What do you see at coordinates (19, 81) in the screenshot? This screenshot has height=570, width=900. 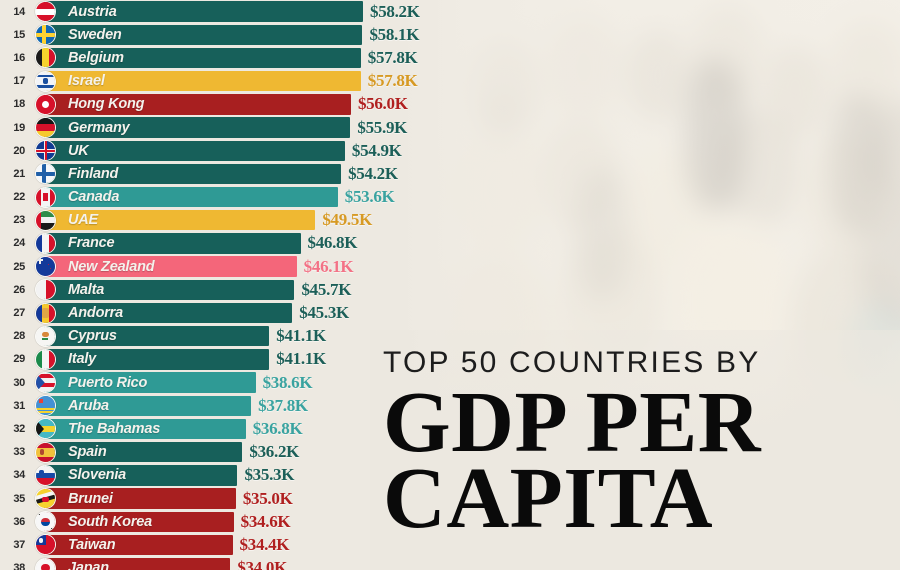 I see `rank-number: 17` at bounding box center [19, 81].